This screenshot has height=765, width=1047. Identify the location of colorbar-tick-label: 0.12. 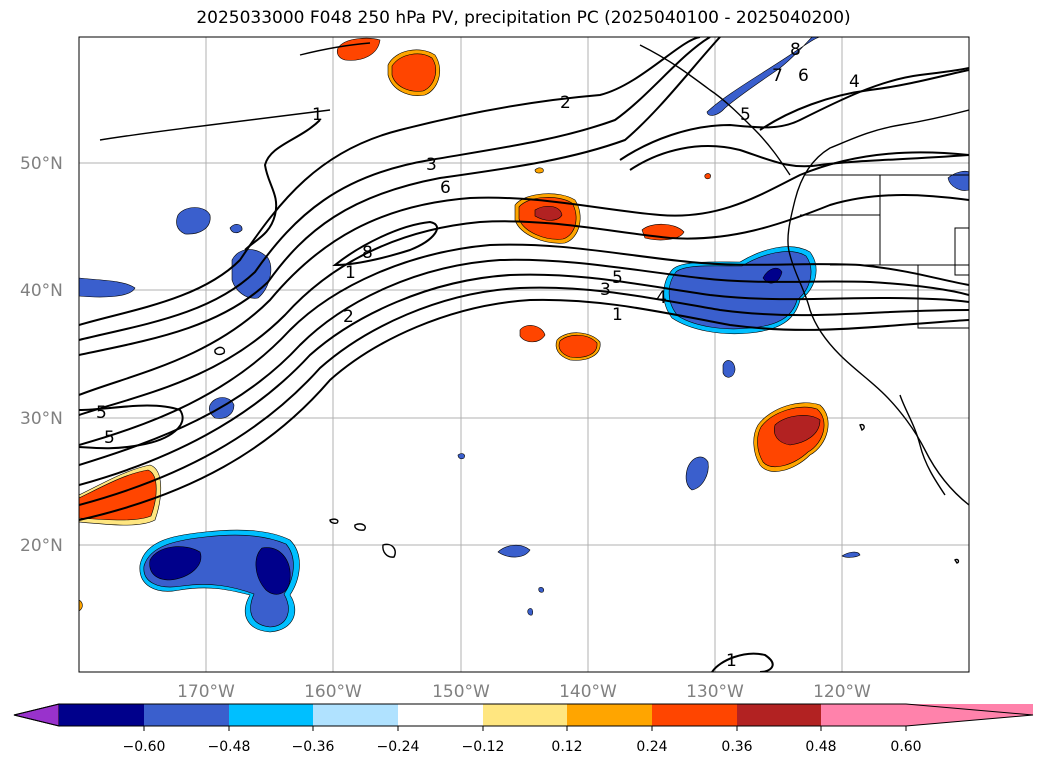
(566, 747).